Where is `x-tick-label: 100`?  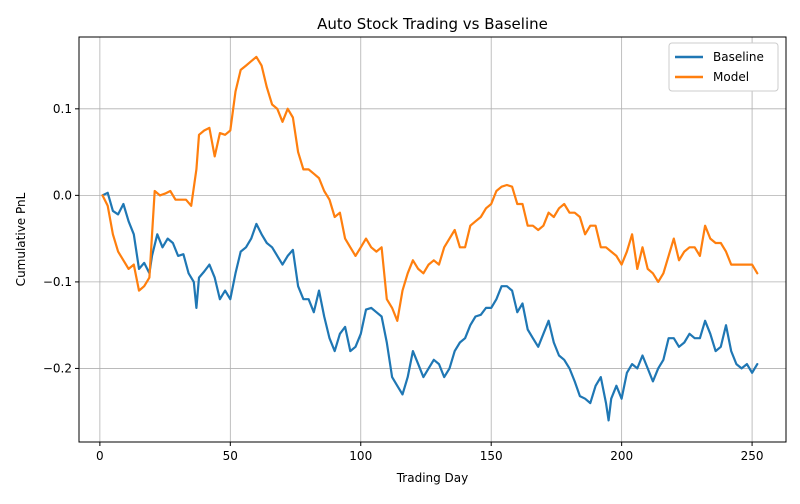 x-tick-label: 100 is located at coordinates (360, 456).